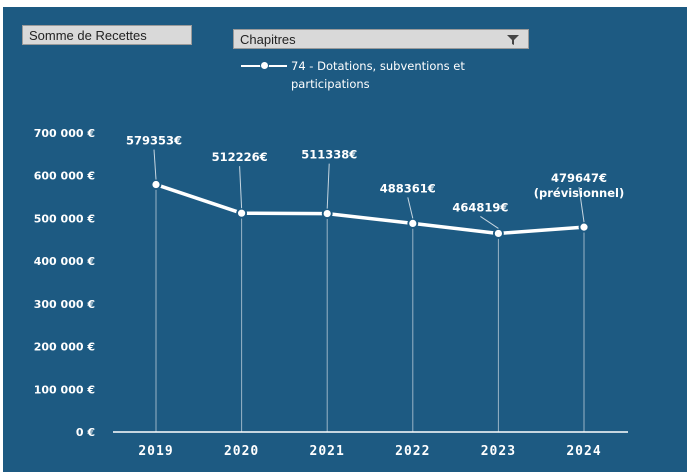  I want to click on x-tick-label: 2022, so click(412, 451).